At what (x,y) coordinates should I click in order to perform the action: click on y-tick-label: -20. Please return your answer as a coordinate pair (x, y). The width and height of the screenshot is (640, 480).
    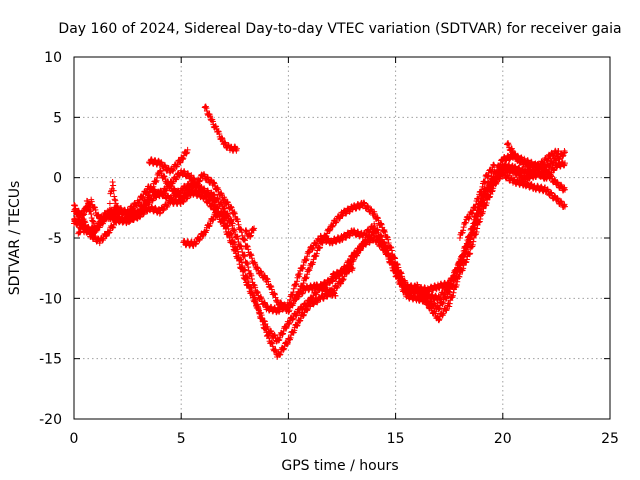
    Looking at the image, I should click on (50, 420).